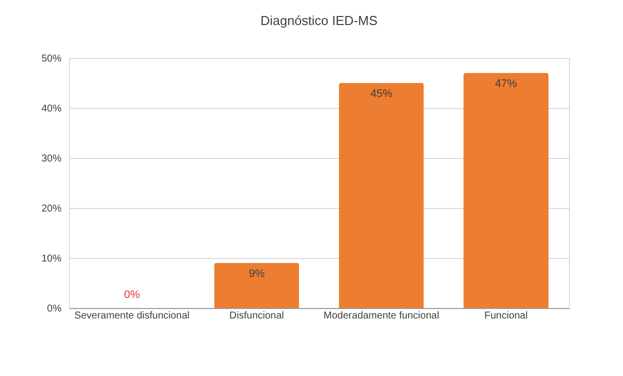 The width and height of the screenshot is (623, 376). Describe the element at coordinates (506, 316) in the screenshot. I see `x-tick-label: Funcional` at that location.